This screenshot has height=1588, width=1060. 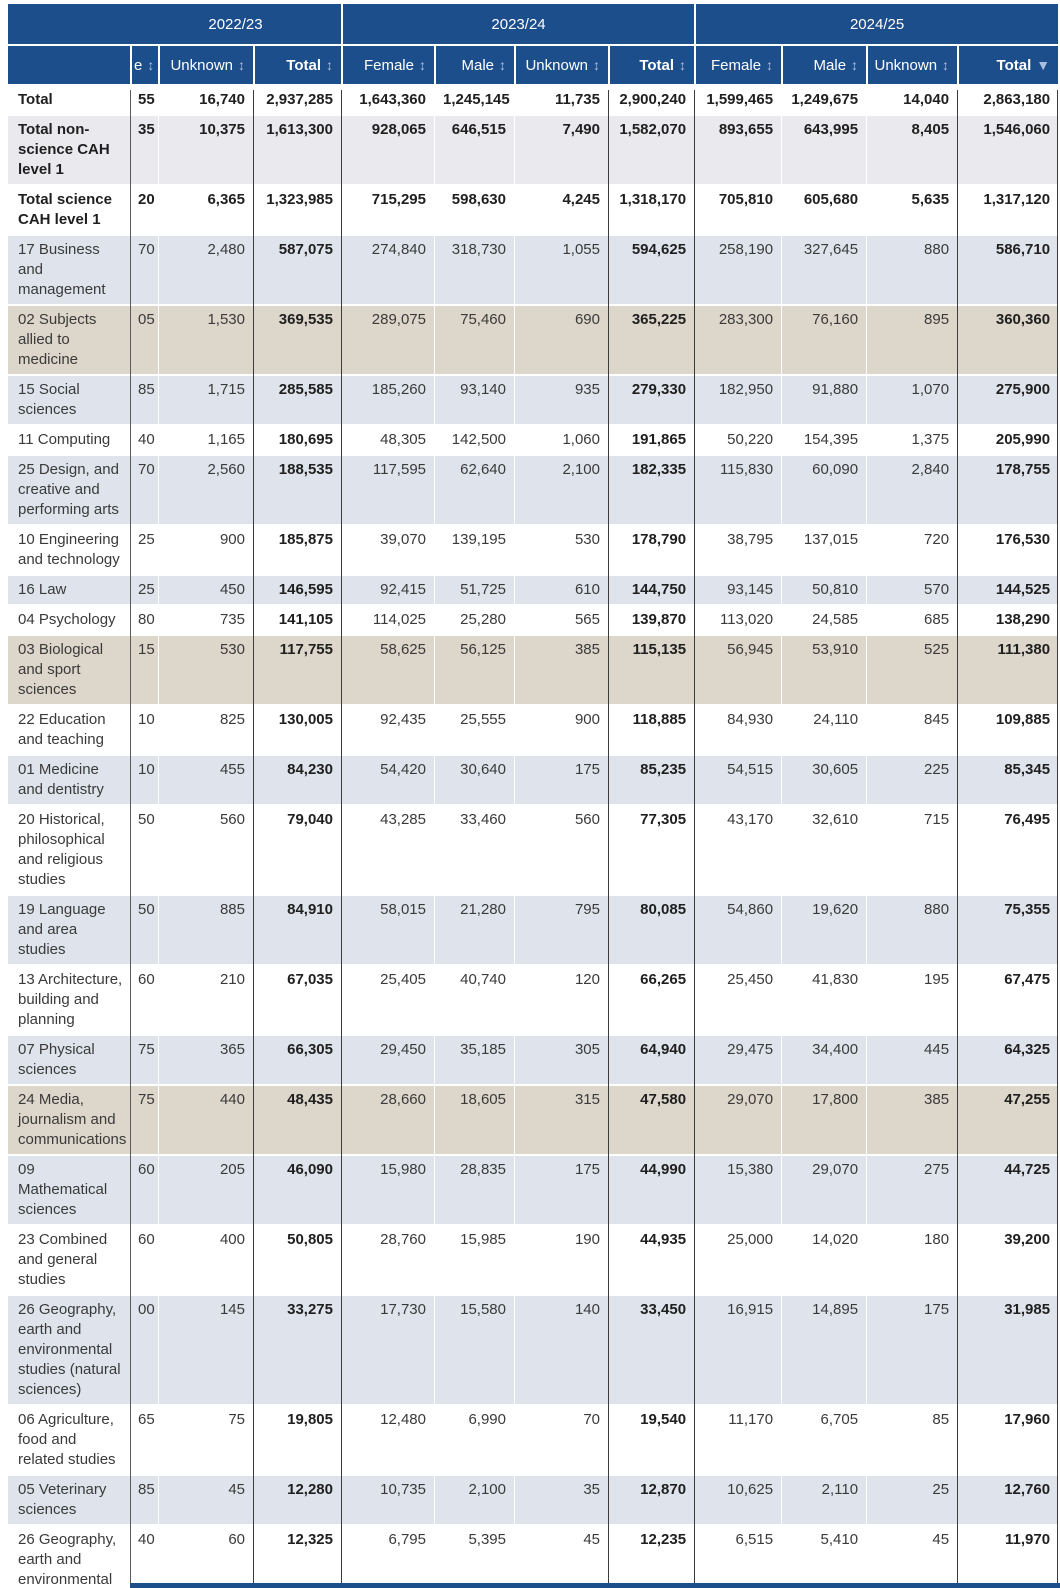 What do you see at coordinates (824, 441) in the screenshot?
I see `value-cell: 154,395` at bounding box center [824, 441].